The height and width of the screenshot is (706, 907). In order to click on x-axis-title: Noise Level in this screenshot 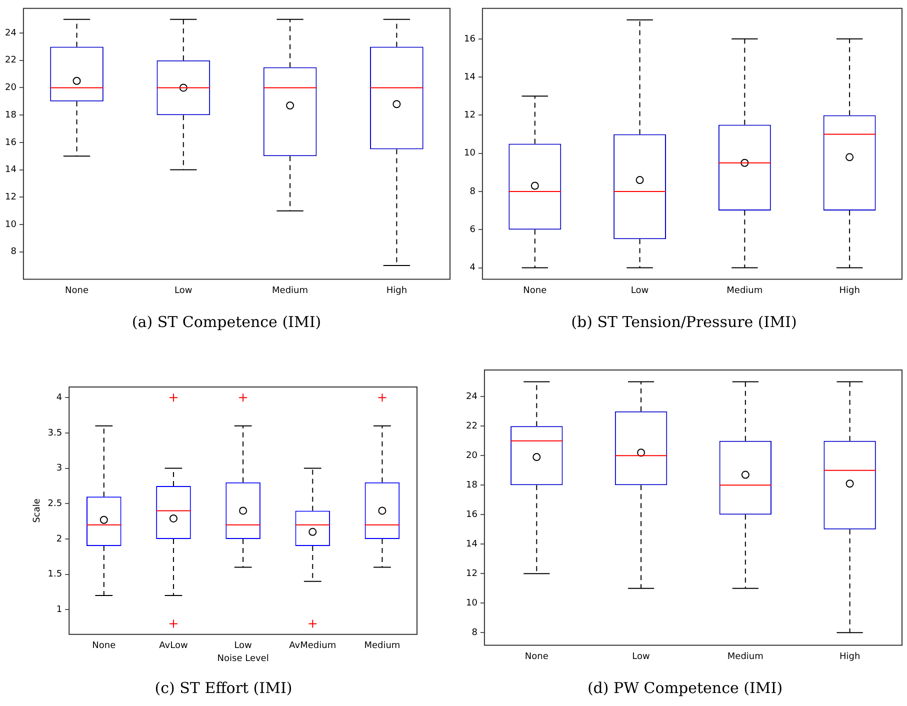, I will do `click(243, 659)`.